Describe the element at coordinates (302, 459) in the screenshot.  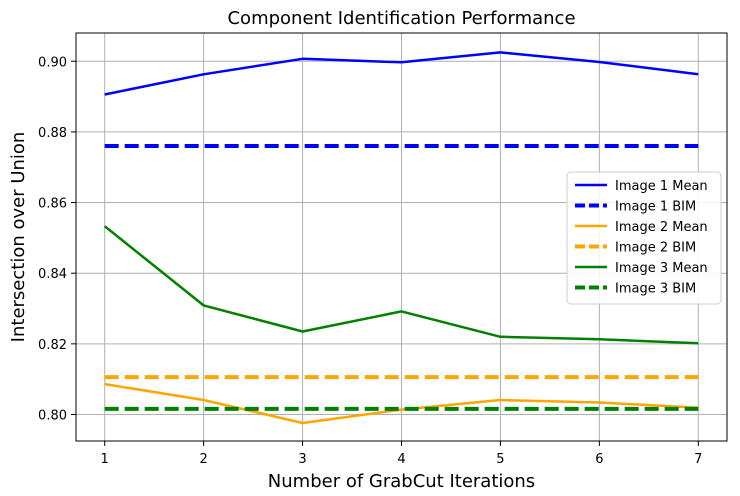
I see `x-tick-label: 3` at that location.